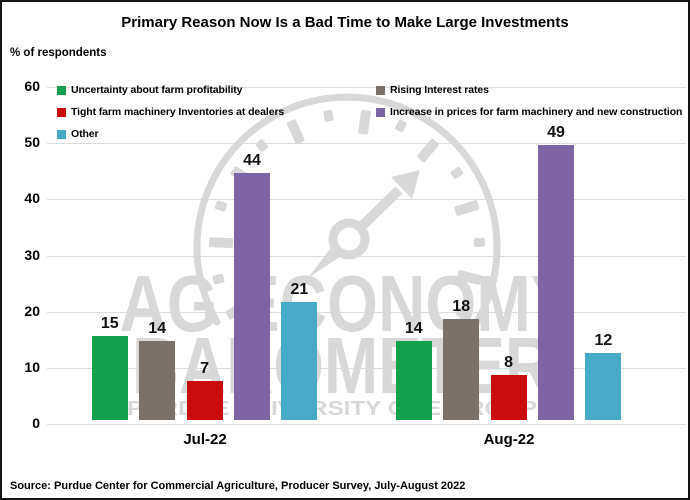  Describe the element at coordinates (509, 439) in the screenshot. I see `x-axis-label: Aug-22` at that location.